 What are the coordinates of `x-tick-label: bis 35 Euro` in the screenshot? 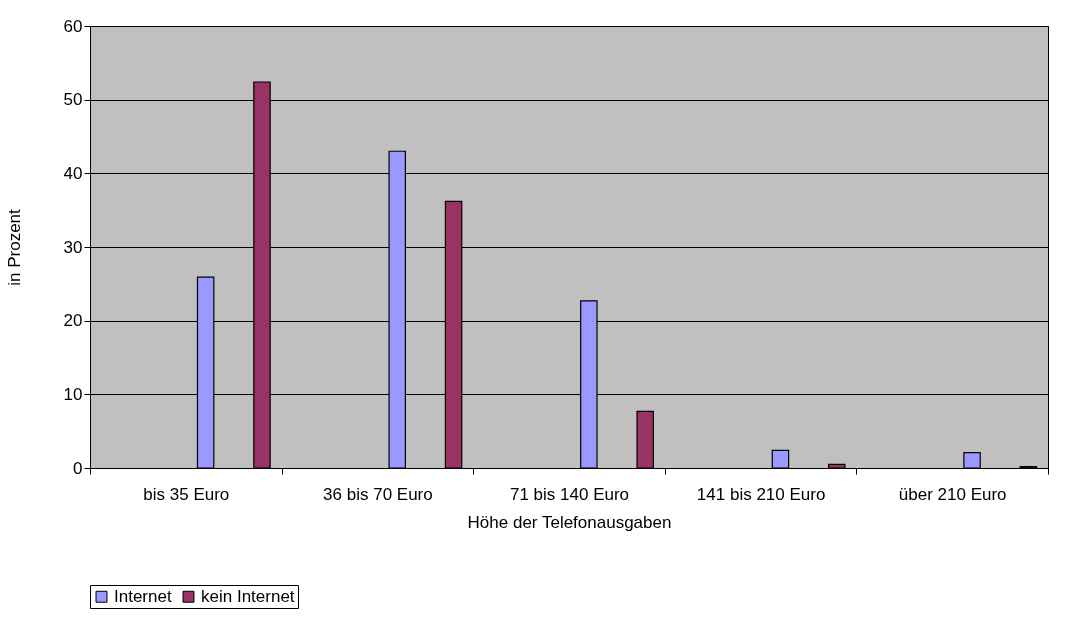 It's located at (186, 494).